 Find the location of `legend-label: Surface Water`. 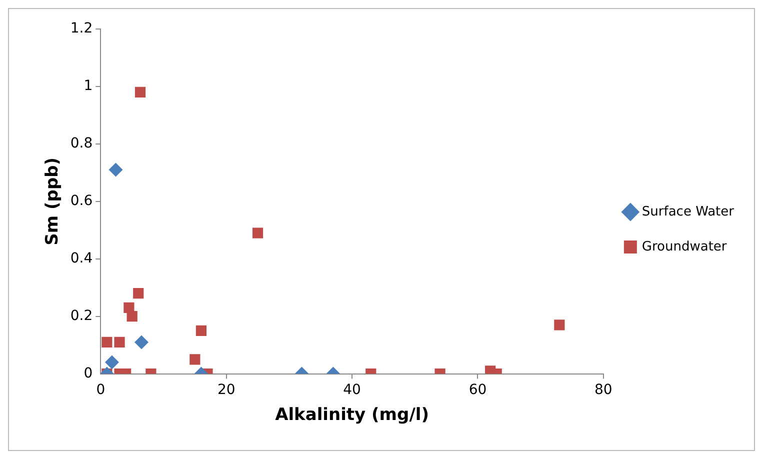

legend-label: Surface Water is located at coordinates (688, 212).